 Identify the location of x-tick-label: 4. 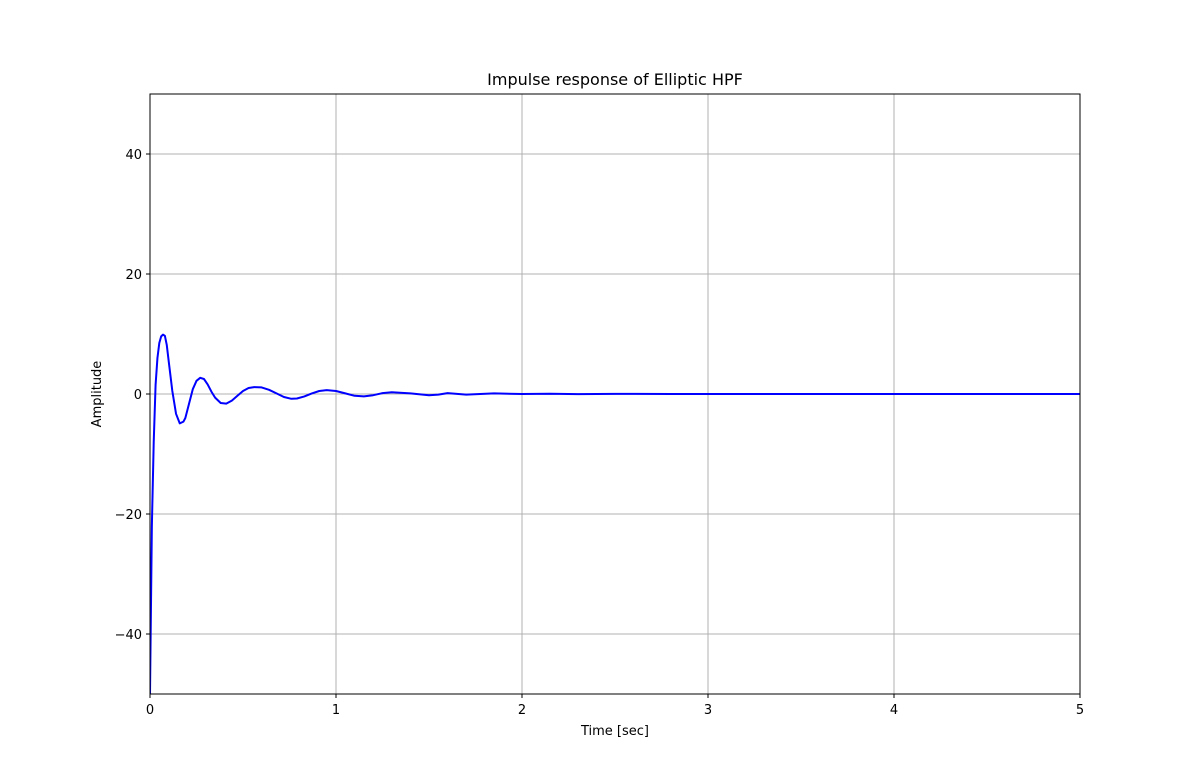
(894, 710).